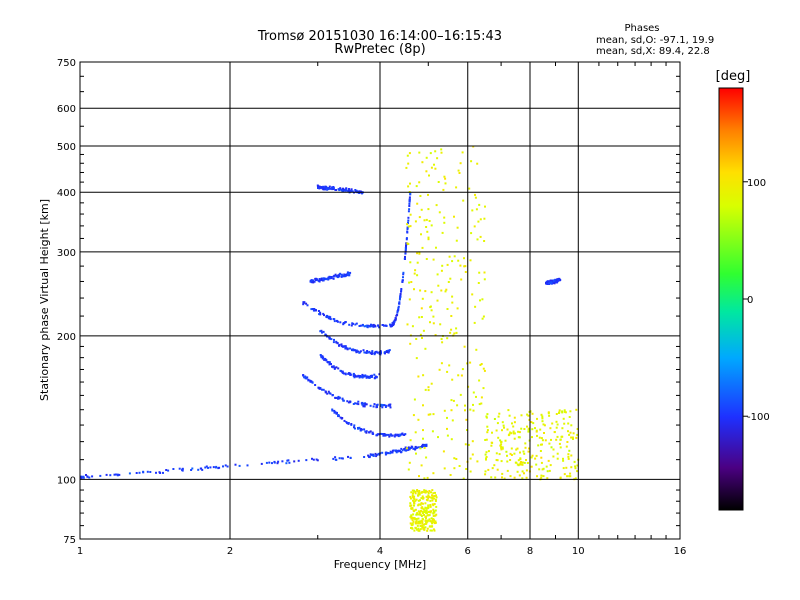  I want to click on colorbar-tick-label: 100, so click(756, 183).